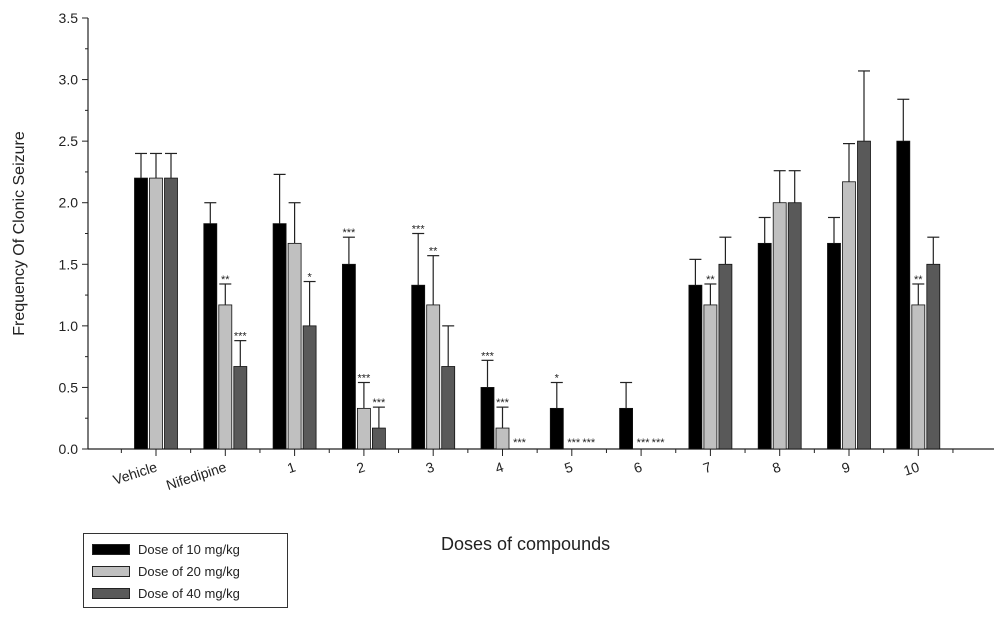 Image resolution: width=1000 pixels, height=624 pixels. I want to click on legend-item-40mg: Dose of 40 mg/kg, so click(166, 593).